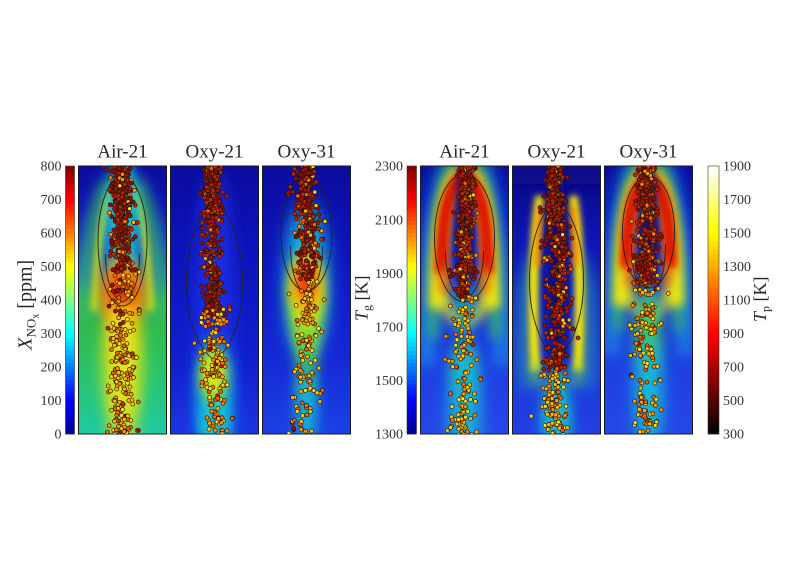 Image resolution: width=795 pixels, height=580 pixels. Describe the element at coordinates (51, 167) in the screenshot. I see `svg-text: 800` at that location.